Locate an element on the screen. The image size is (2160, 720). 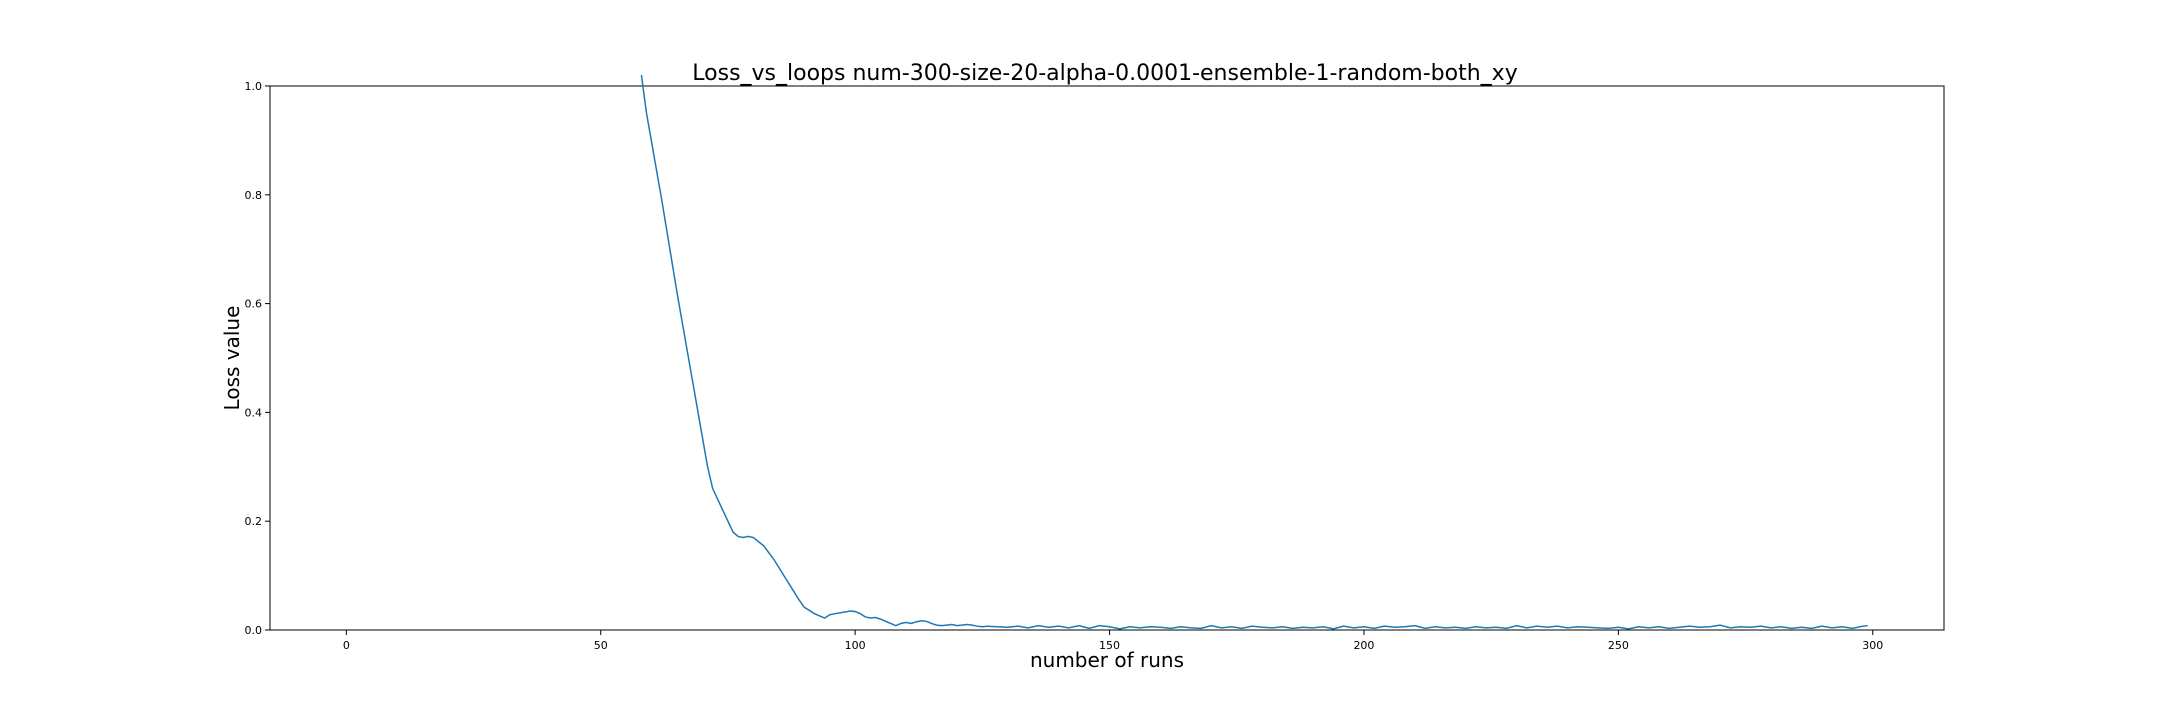
x-axis-ticks: 0 50 100 150 200 250 300 is located at coordinates (1113, 641).